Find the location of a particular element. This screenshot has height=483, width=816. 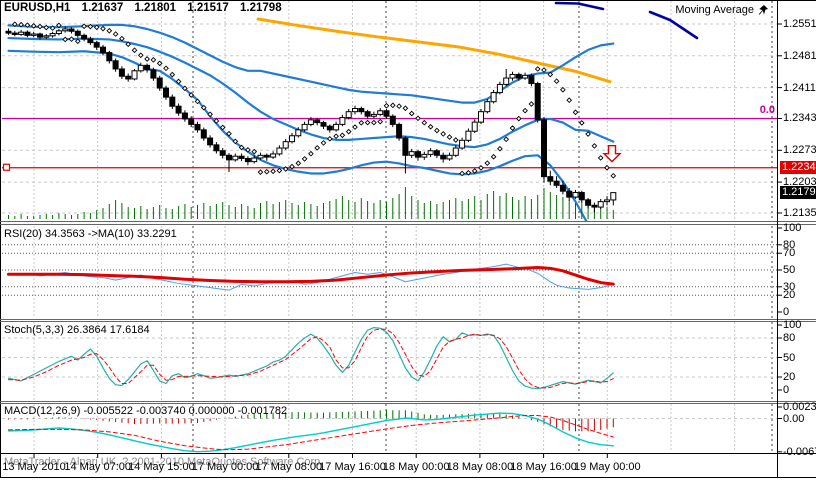

rsi-axis-label: 30 is located at coordinates (789, 286).